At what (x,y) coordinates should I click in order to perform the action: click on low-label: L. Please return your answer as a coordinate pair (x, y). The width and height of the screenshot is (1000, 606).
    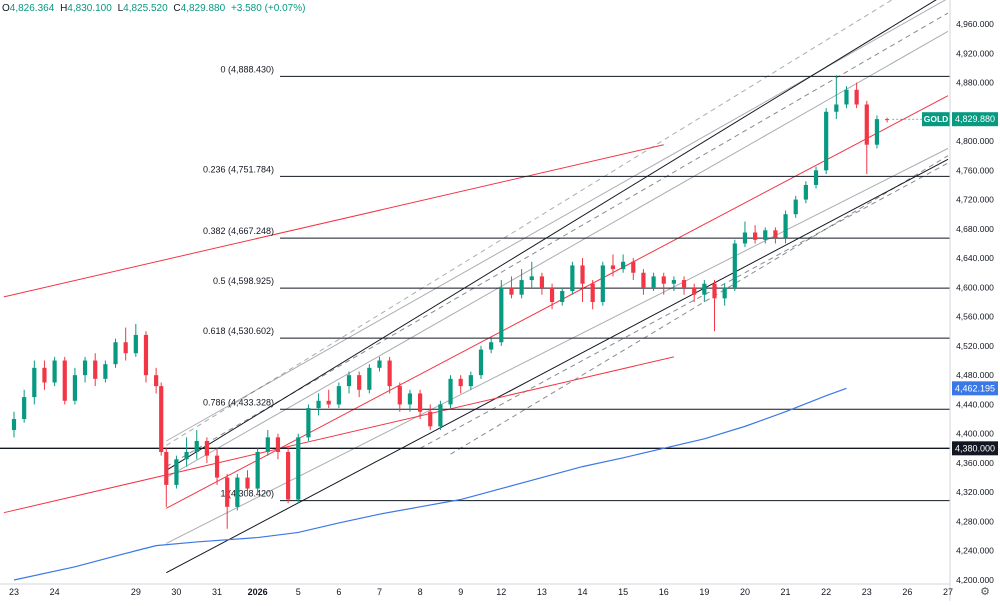
    Looking at the image, I should click on (120, 8).